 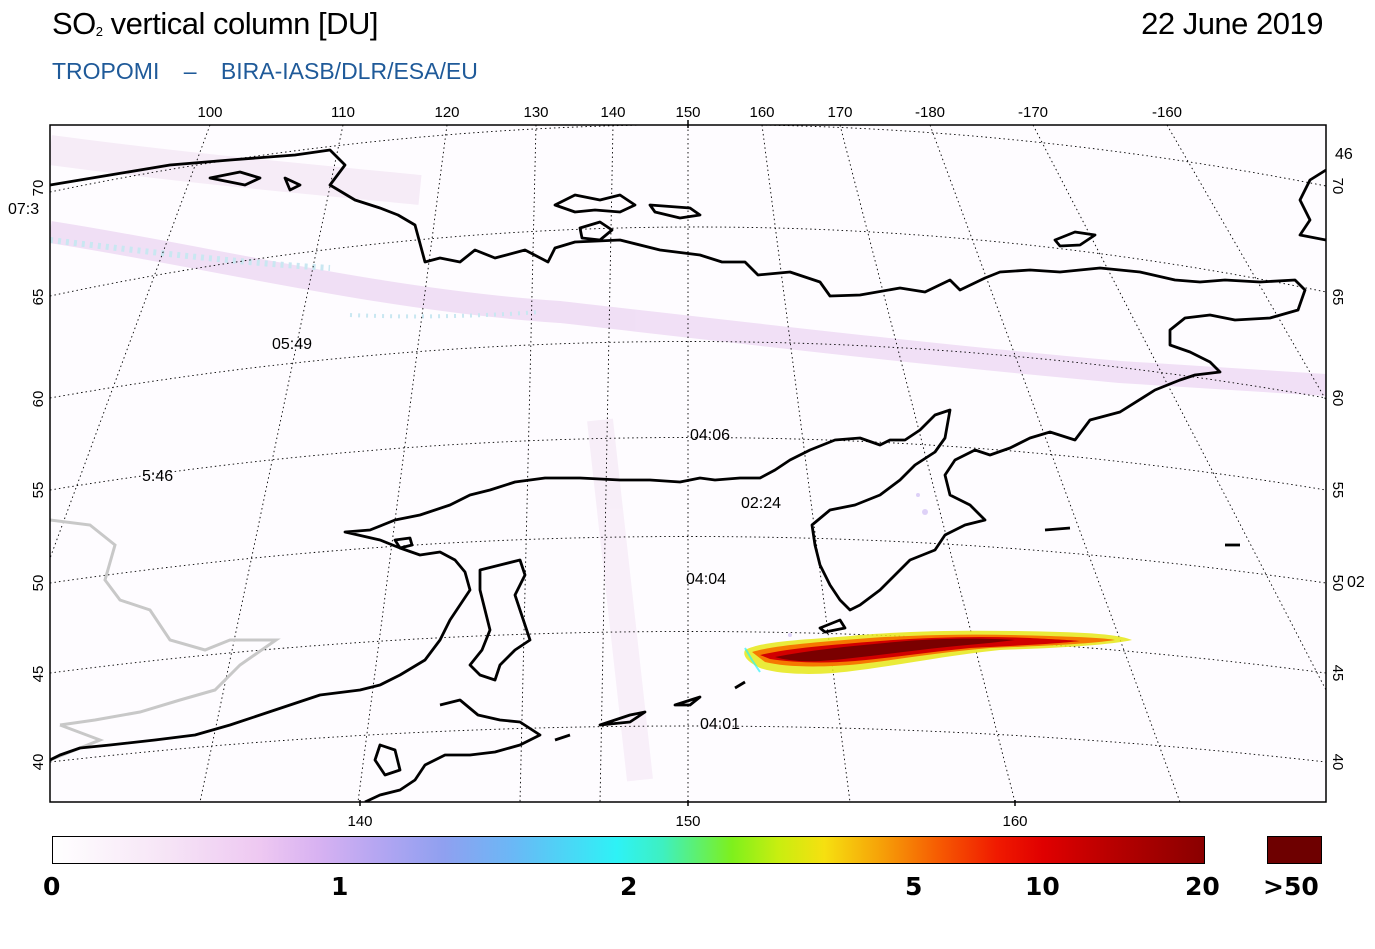 What do you see at coordinates (1167, 112) in the screenshot?
I see `lon-label-top: -160` at bounding box center [1167, 112].